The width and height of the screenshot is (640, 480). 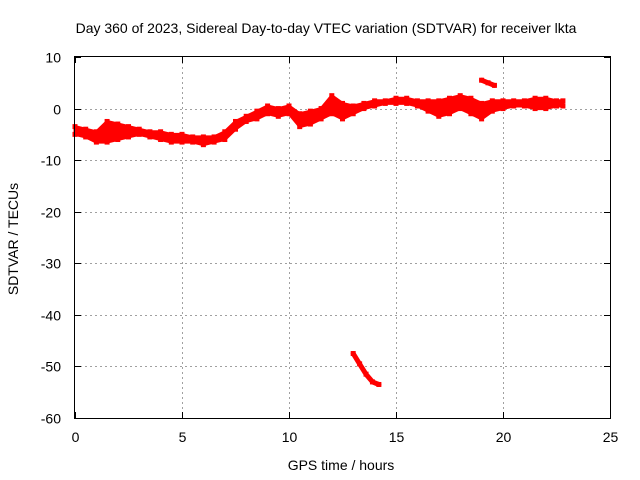 I want to click on series-upper-arc, so click(x=488, y=82).